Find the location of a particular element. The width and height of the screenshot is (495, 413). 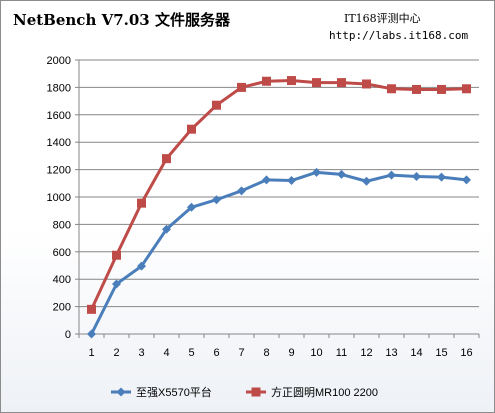

x-tick-label: 13 is located at coordinates (391, 353).